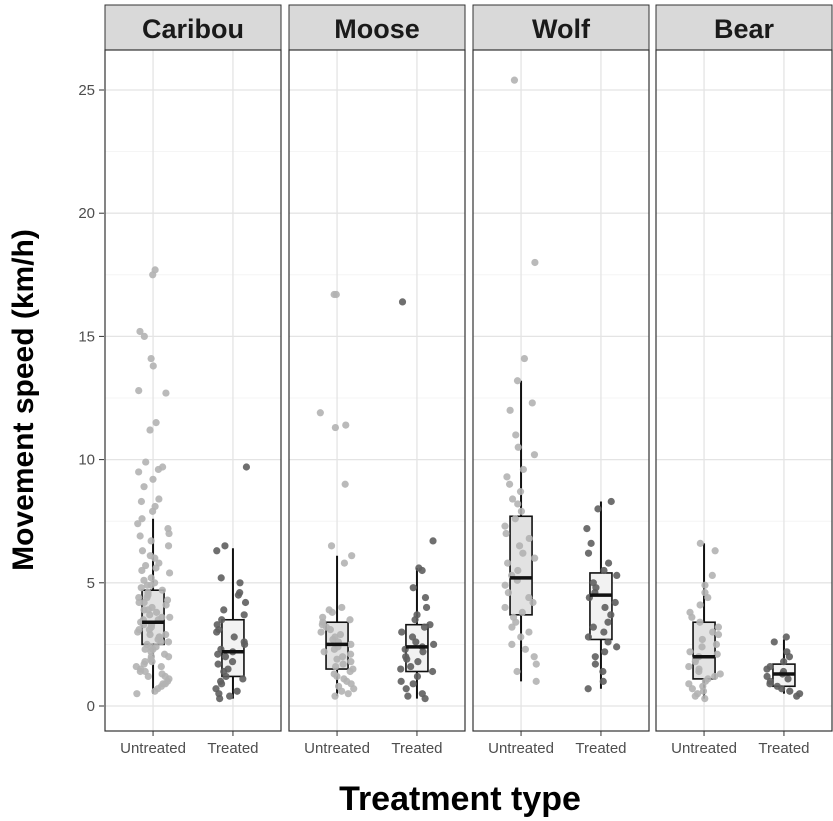 The height and width of the screenshot is (821, 833). Describe the element at coordinates (744, 29) in the screenshot. I see `facet-strip-label: Bear` at that location.